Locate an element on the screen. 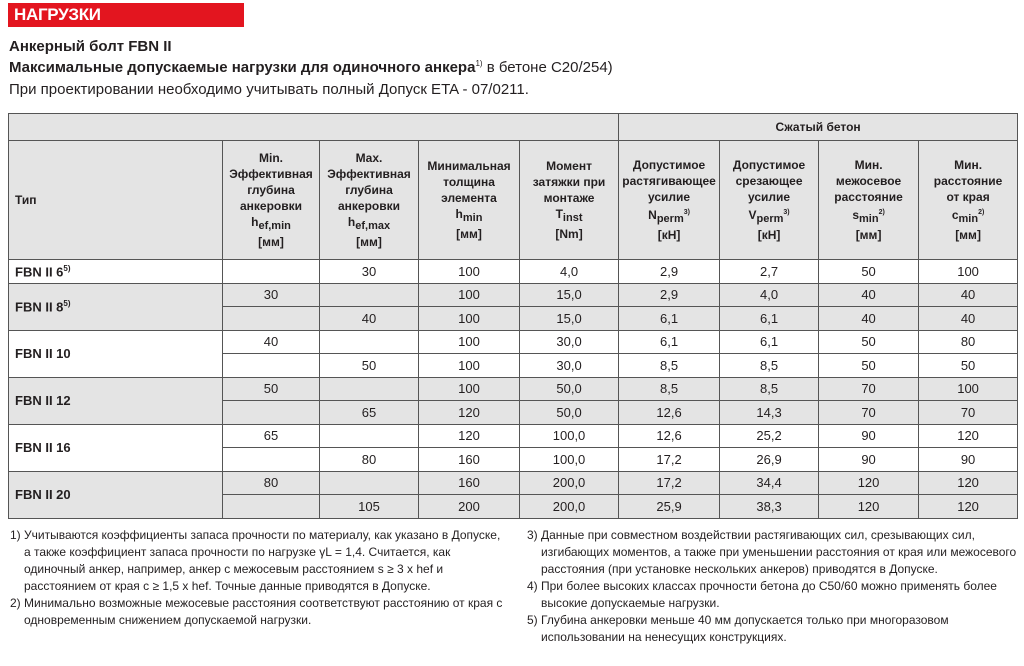 The image size is (1024, 666). header-line: затяжки при is located at coordinates (569, 182).